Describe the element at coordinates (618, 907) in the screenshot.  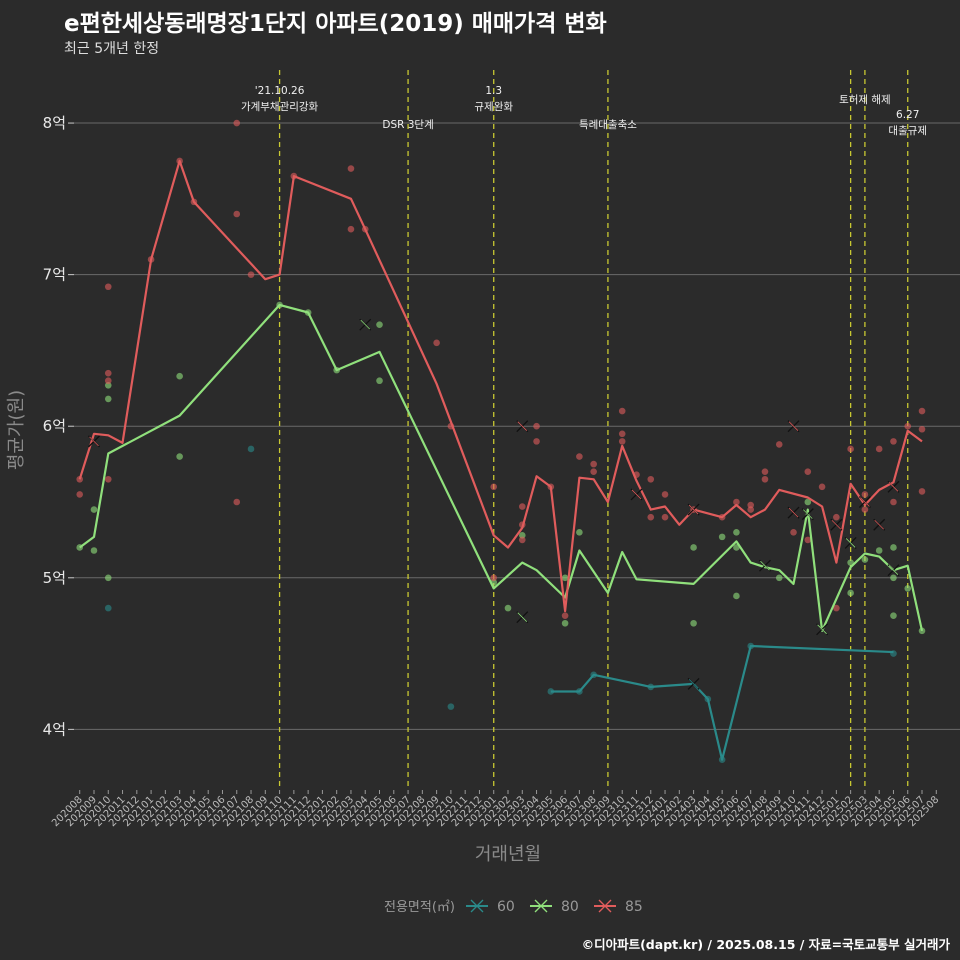
I see `legend-item-85: 85` at that location.